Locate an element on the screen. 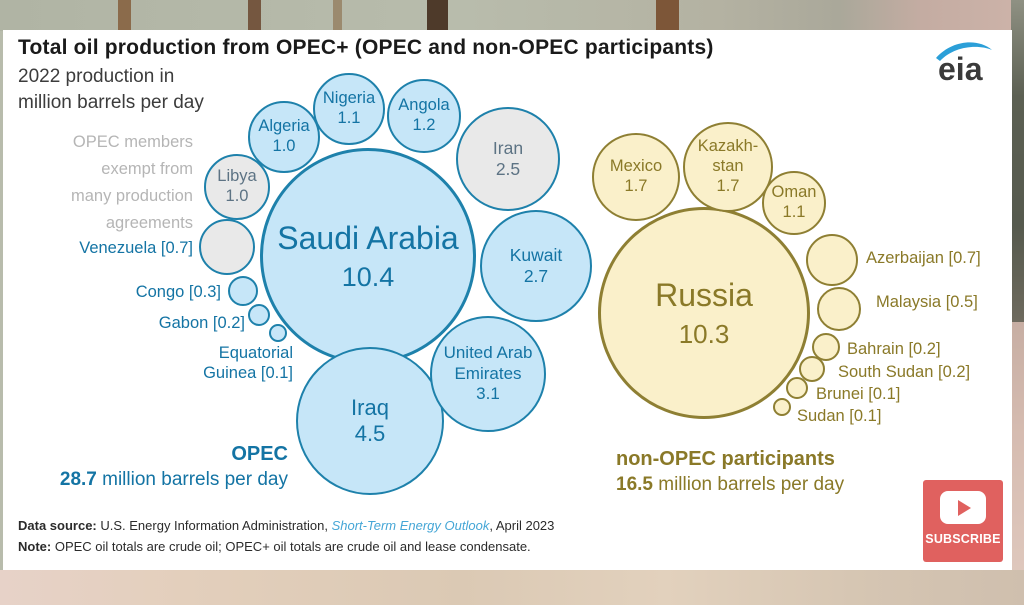 The height and width of the screenshot is (605, 1024). bubble-venezuela is located at coordinates (227, 247).